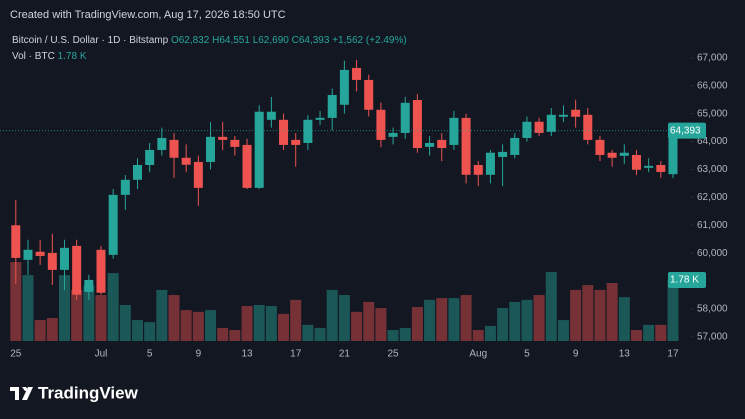 This screenshot has width=745, height=419. Describe the element at coordinates (101, 354) in the screenshot. I see `x-tick-label: Jul` at that location.